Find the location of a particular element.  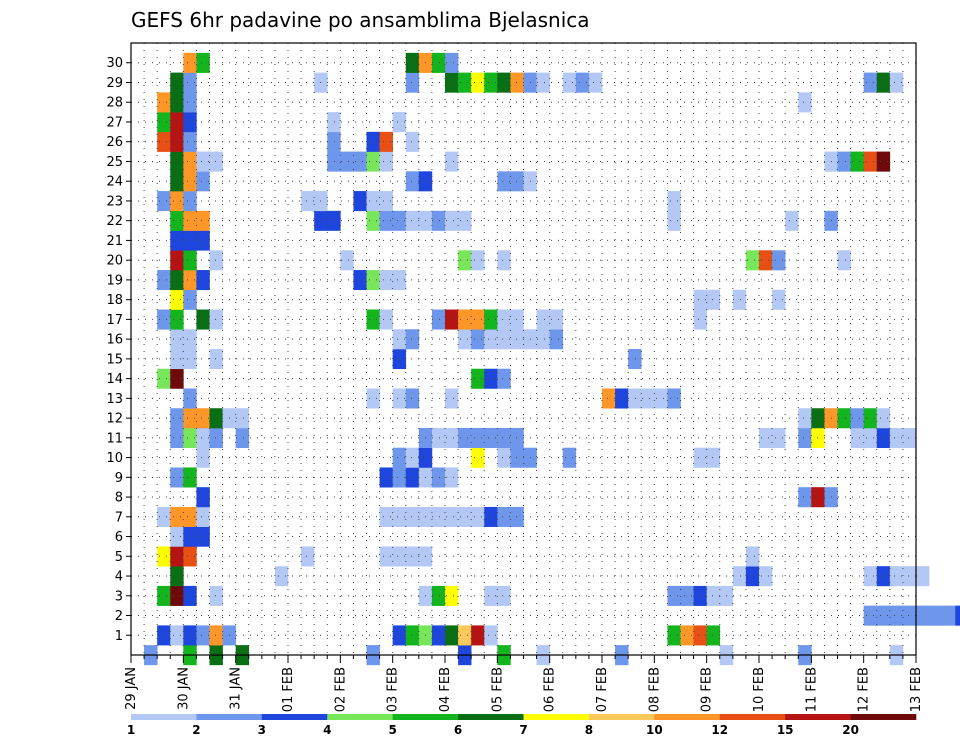

y-tick-label: 16 is located at coordinates (114, 340).